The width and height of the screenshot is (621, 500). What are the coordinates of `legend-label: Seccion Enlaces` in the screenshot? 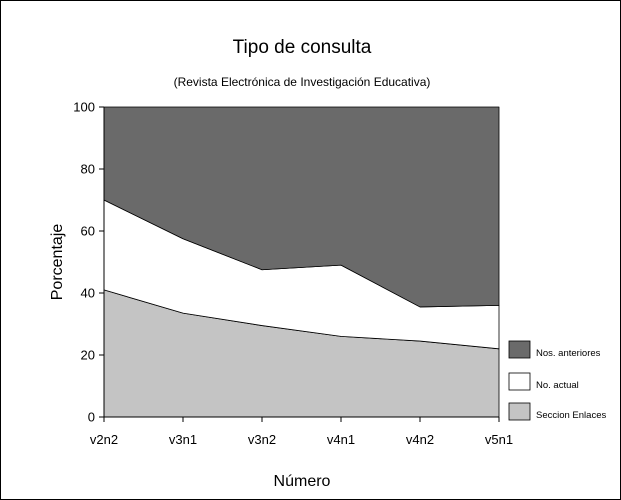 It's located at (571, 415).